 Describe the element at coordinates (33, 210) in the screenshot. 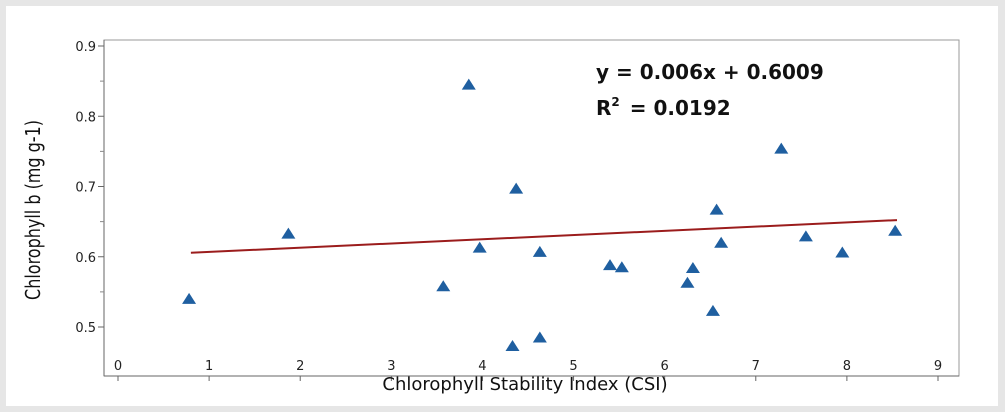

I see `y-axis-label: Chlorophyll b (mg g-1)` at that location.